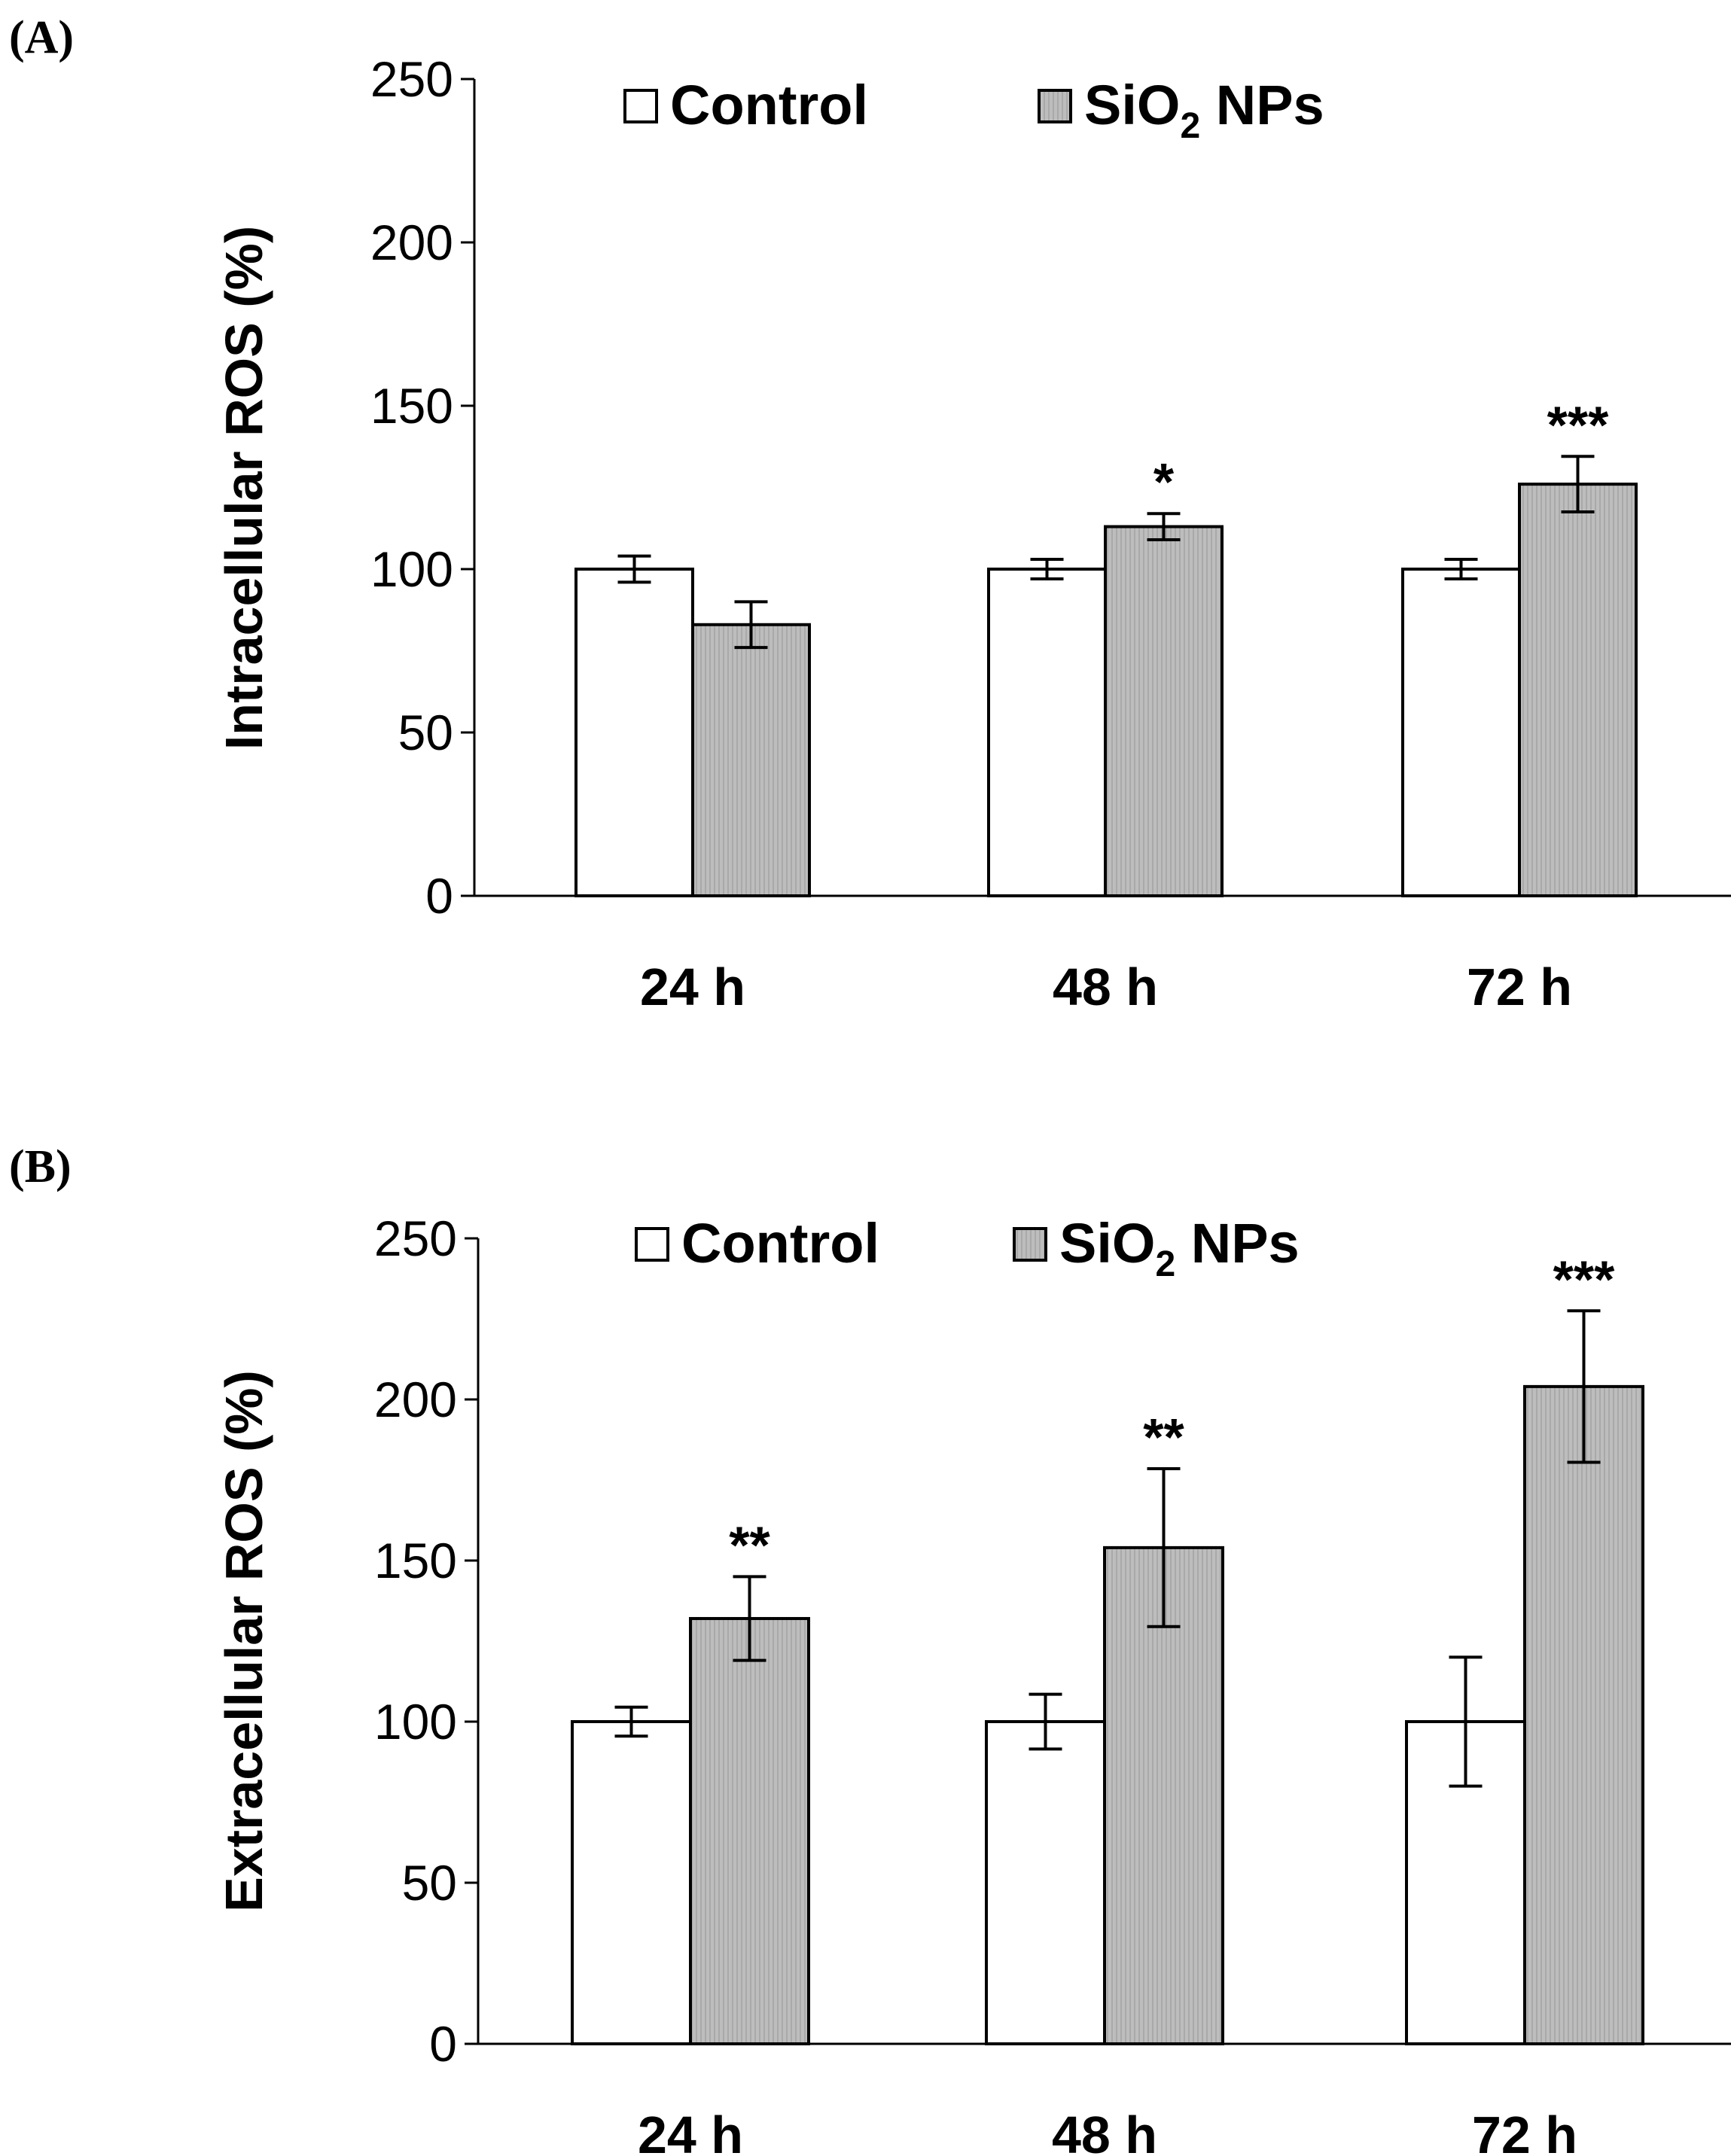 The height and width of the screenshot is (2156, 1731). I want to click on y-axis-label: Extracellular ROS (%), so click(244, 1641).